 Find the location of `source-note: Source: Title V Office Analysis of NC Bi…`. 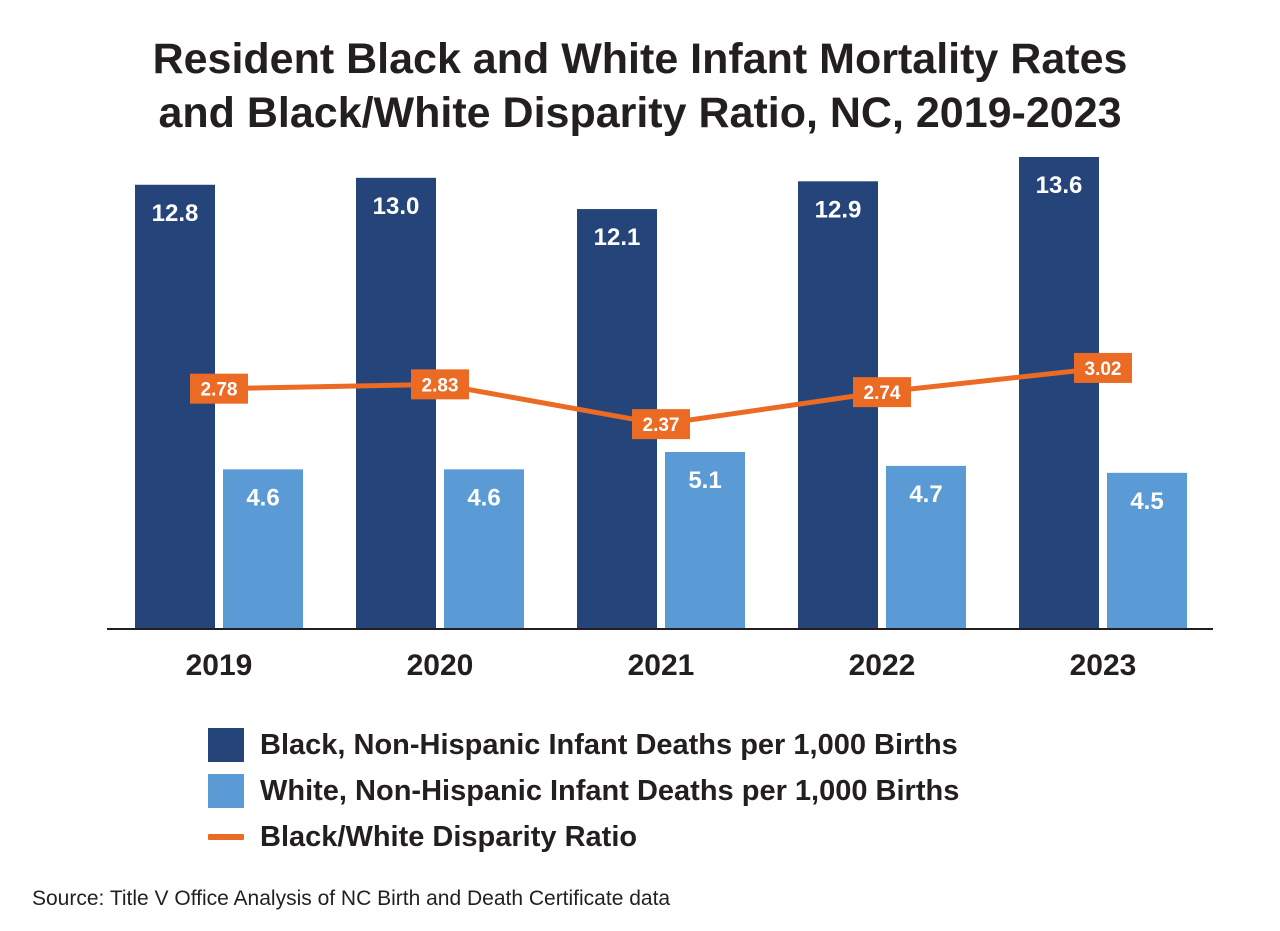

source-note: Source: Title V Office Analysis of NC Bi… is located at coordinates (351, 898).